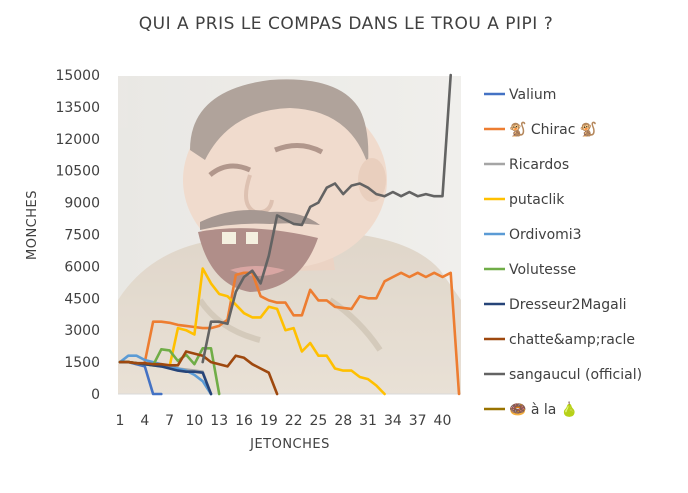 The image size is (688, 493). I want to click on legend-item: Ordivomi3, so click(533, 235).